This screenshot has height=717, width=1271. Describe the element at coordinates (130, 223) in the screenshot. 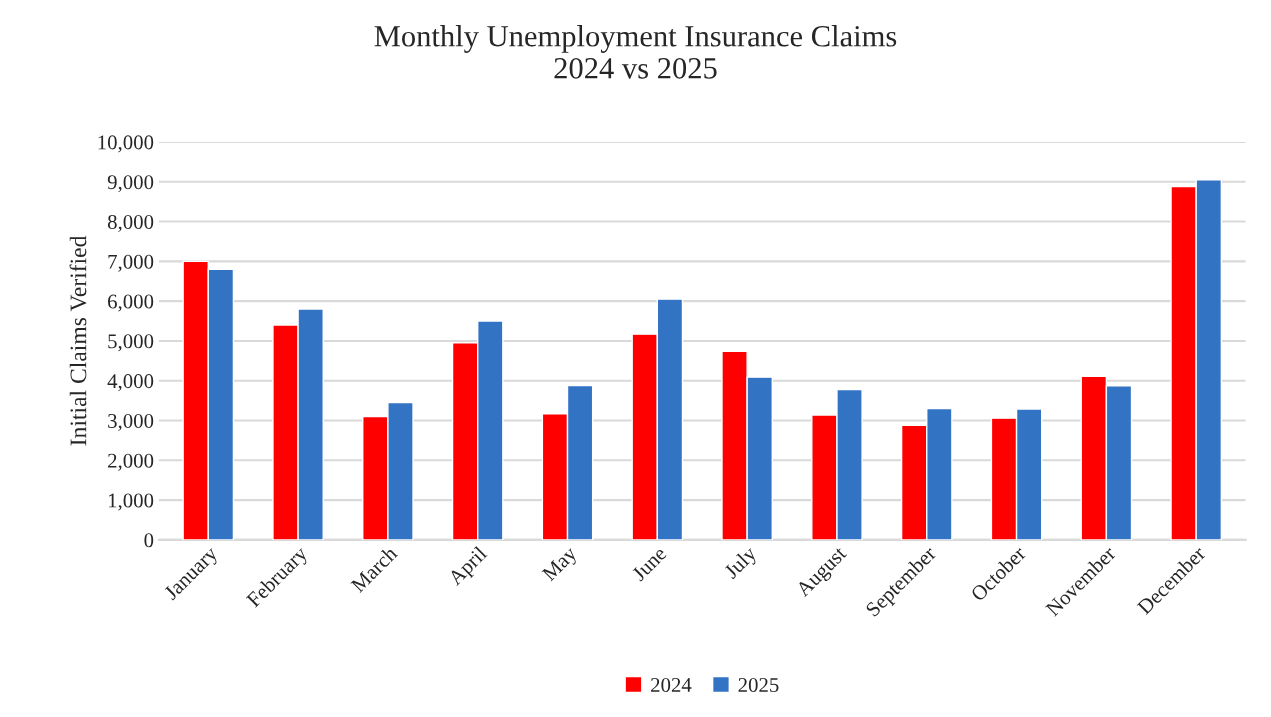

I see `y-tick-label: 8,000` at that location.